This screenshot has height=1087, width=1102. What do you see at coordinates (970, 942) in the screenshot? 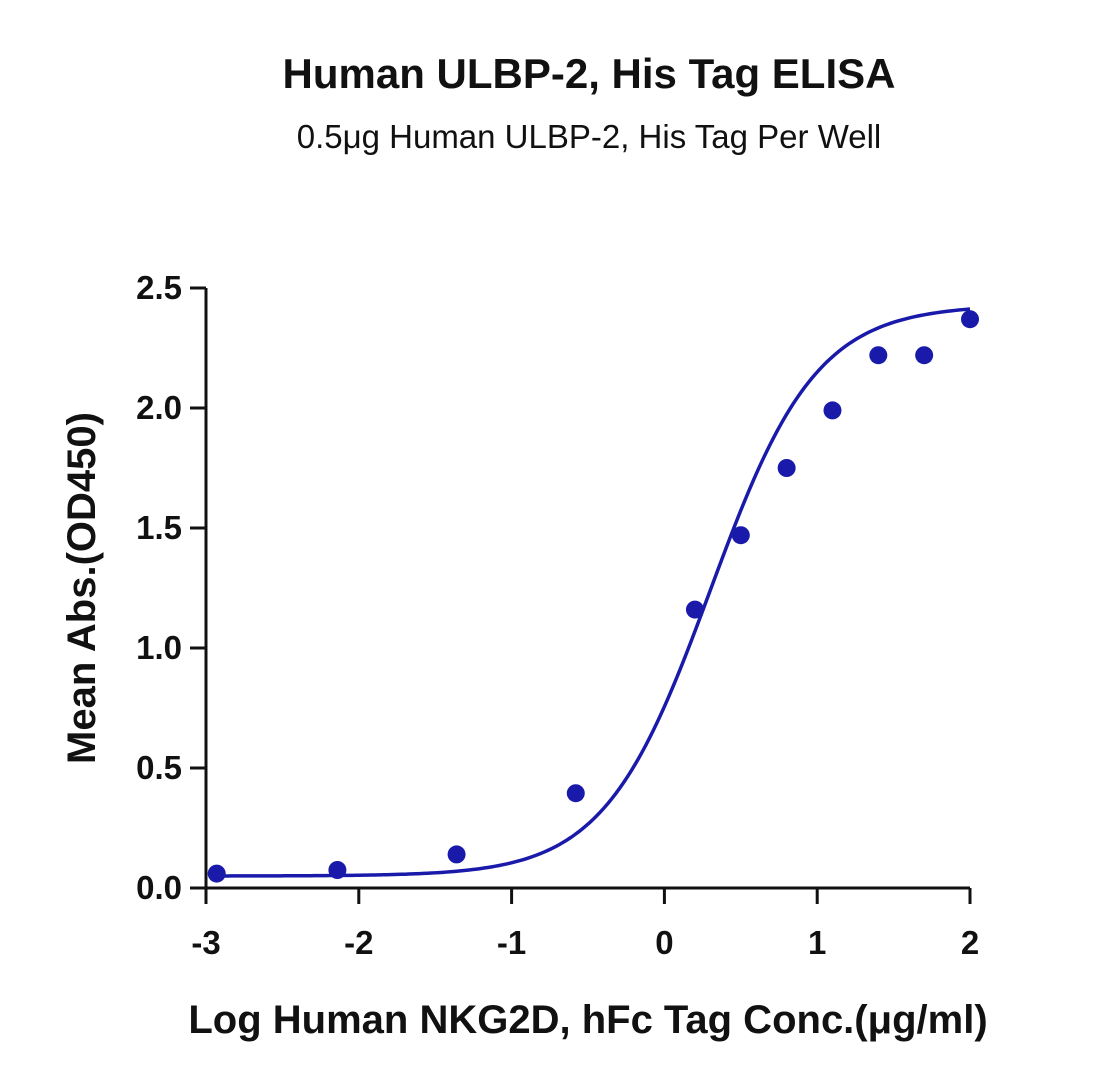
I see `x-tick-label: 2` at bounding box center [970, 942].